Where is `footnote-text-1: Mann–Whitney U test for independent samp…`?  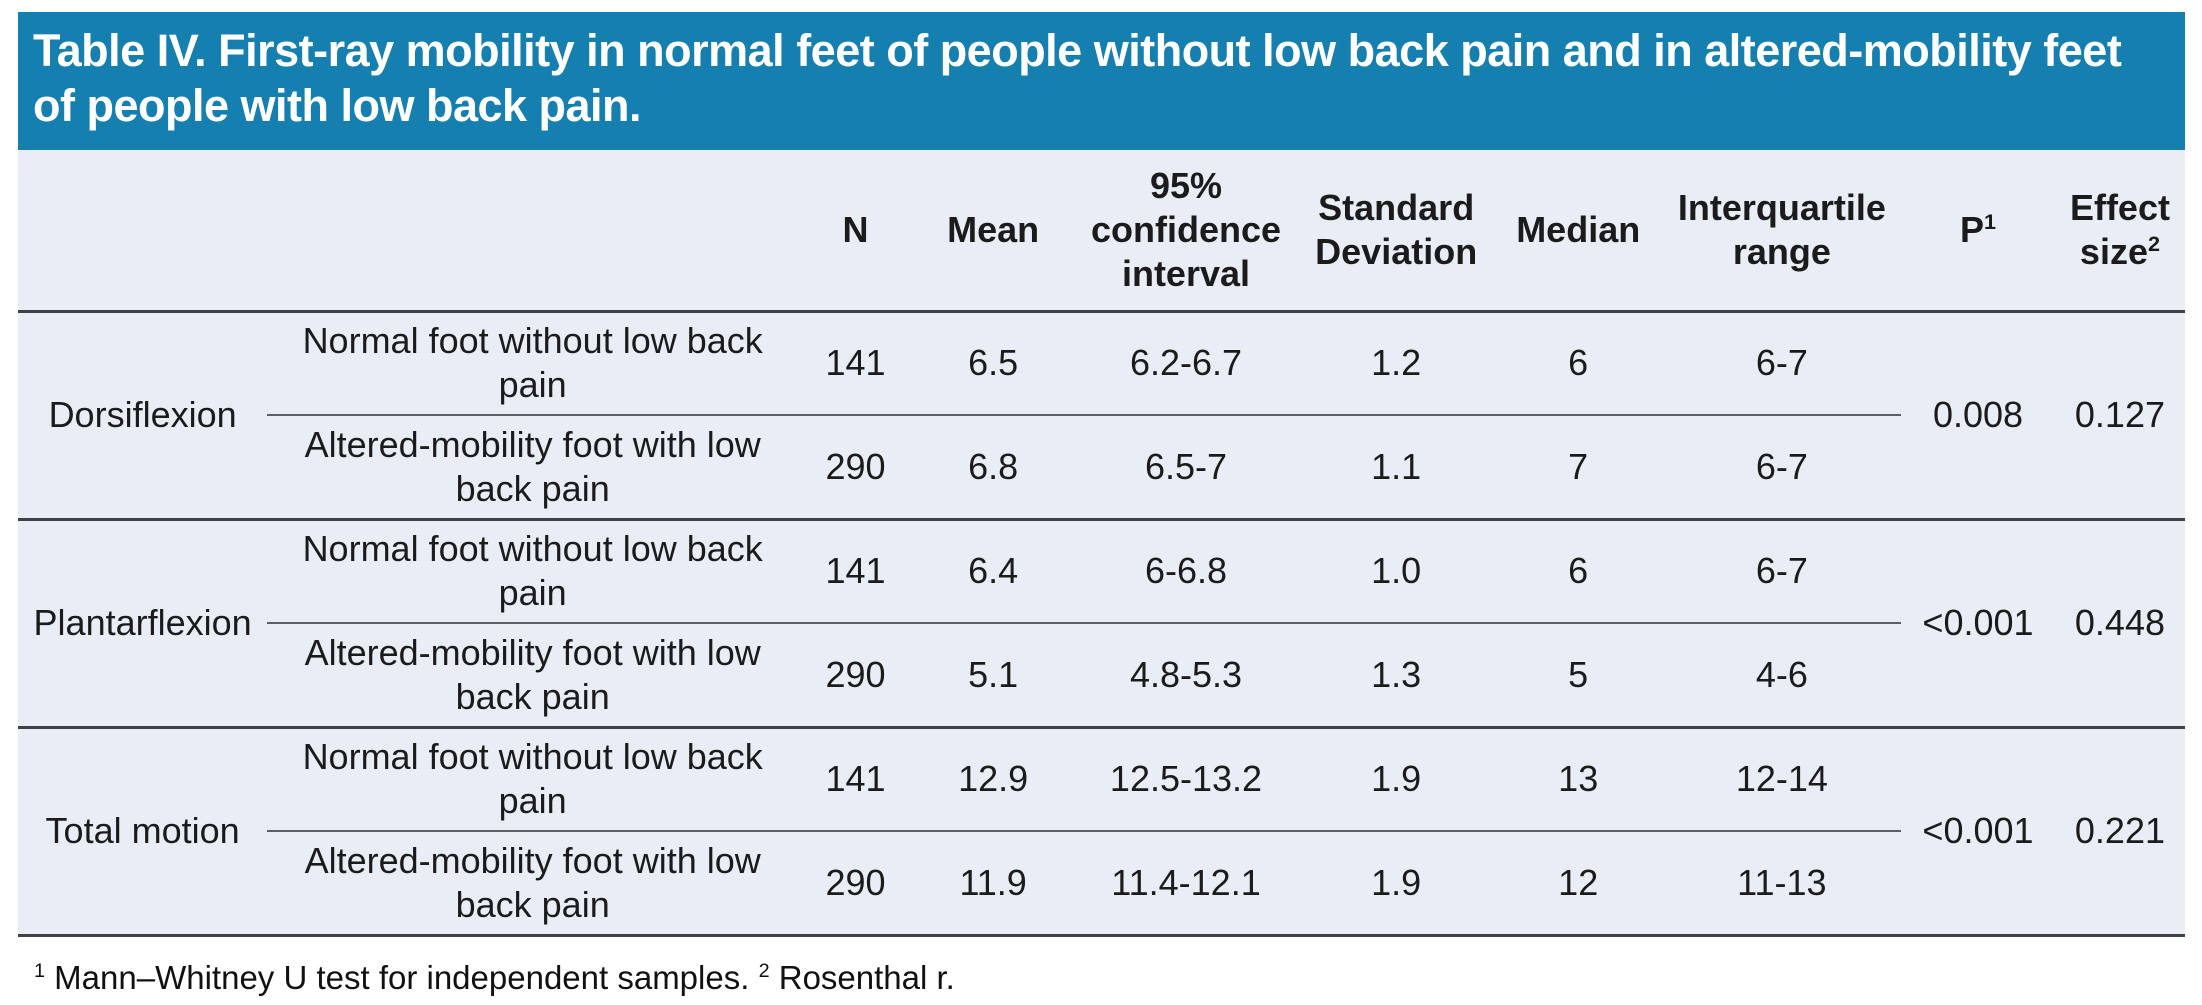 footnote-text-1: Mann–Whitney U test for independent samp… is located at coordinates (402, 977).